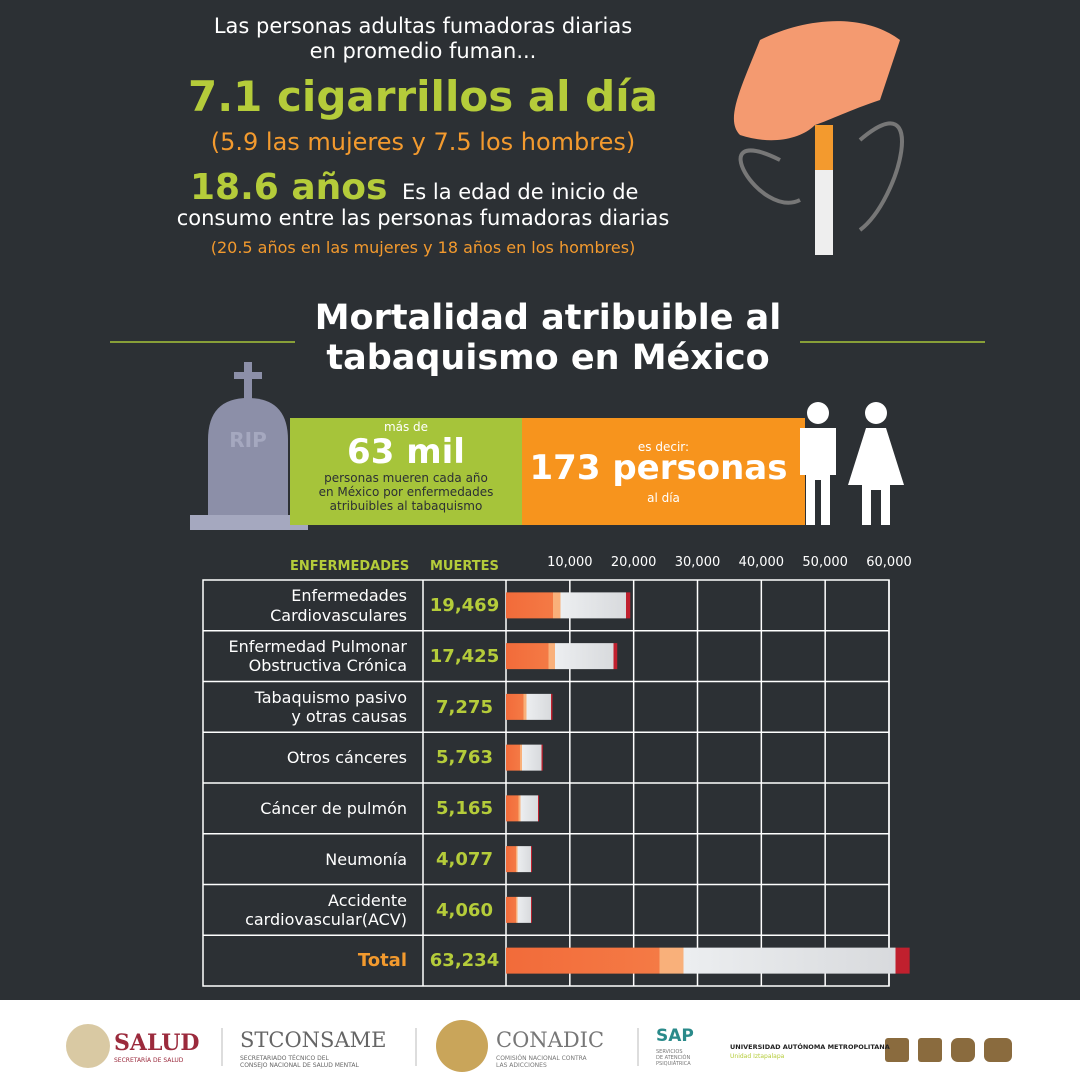 Image resolution: width=1080 pixels, height=1080 pixels. What do you see at coordinates (313, 1040) in the screenshot?
I see `logo-text: STCONSAME` at bounding box center [313, 1040].